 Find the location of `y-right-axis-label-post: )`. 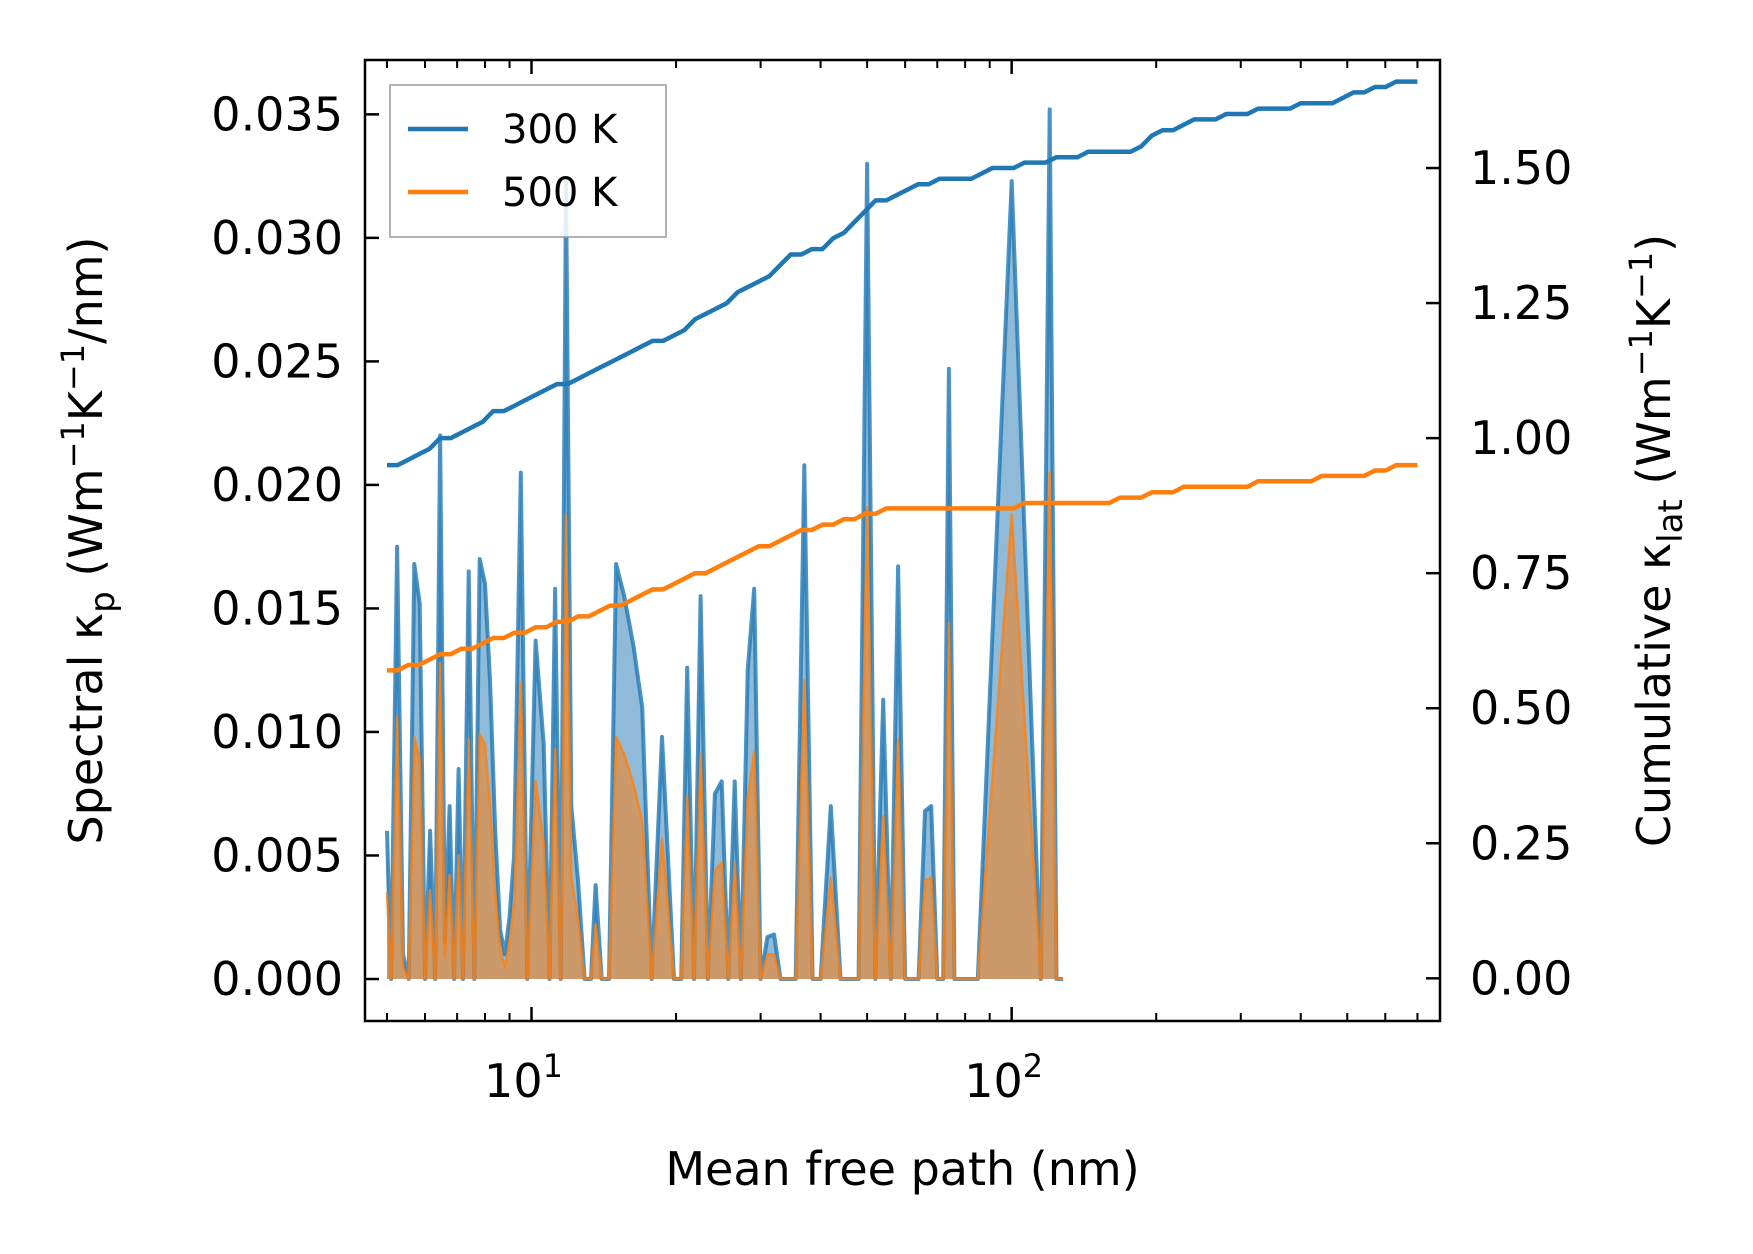

y-right-axis-label-post: ) is located at coordinates (1654, 243).